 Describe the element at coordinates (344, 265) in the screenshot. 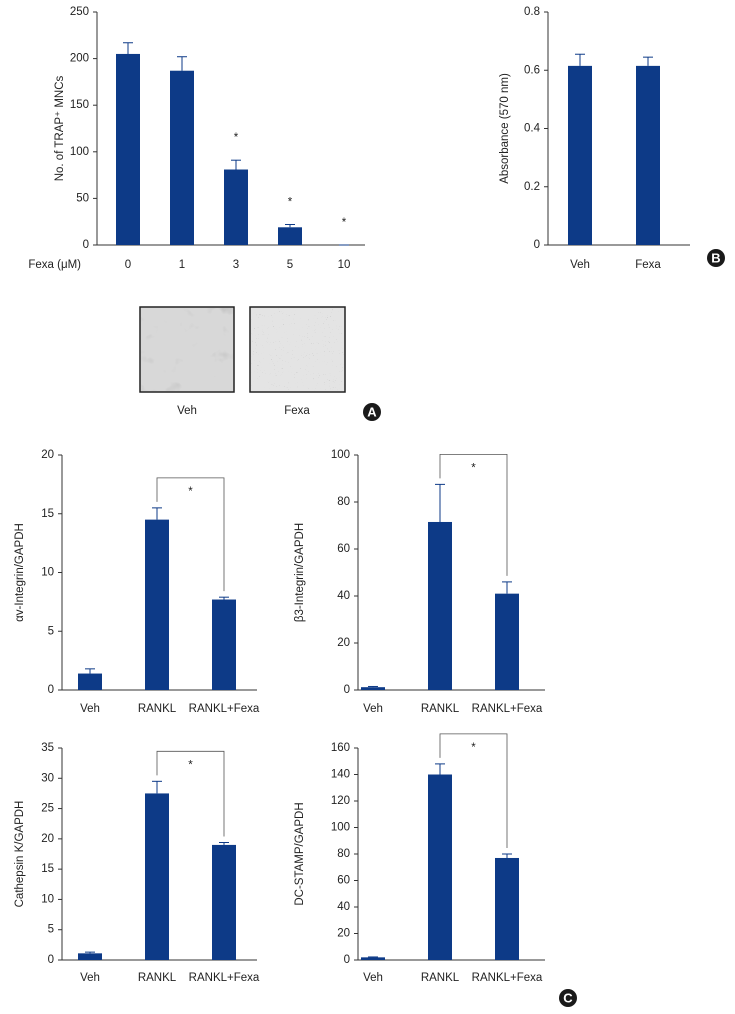

I see `x-tick-label: 10` at that location.